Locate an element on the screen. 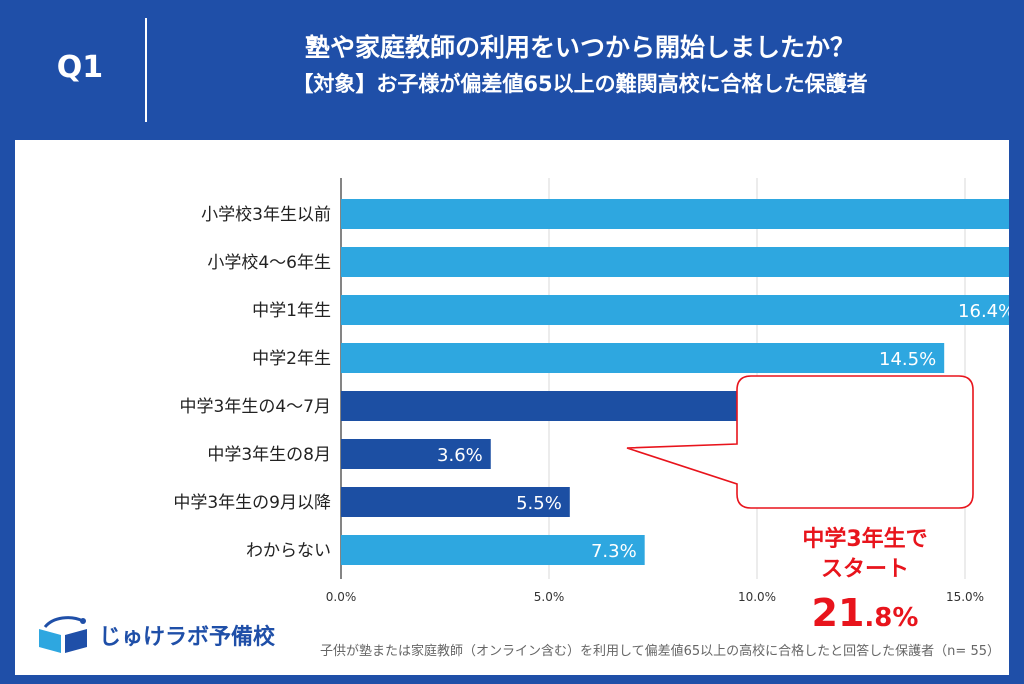  x-tick-label: 15.0% is located at coordinates (965, 597).